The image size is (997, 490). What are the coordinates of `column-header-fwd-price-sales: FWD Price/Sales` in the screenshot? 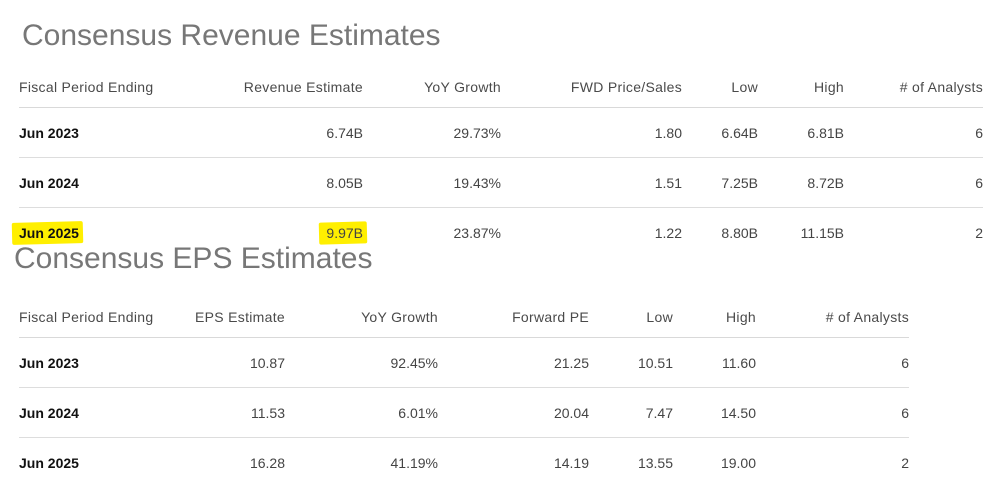 It's located at (591, 87).